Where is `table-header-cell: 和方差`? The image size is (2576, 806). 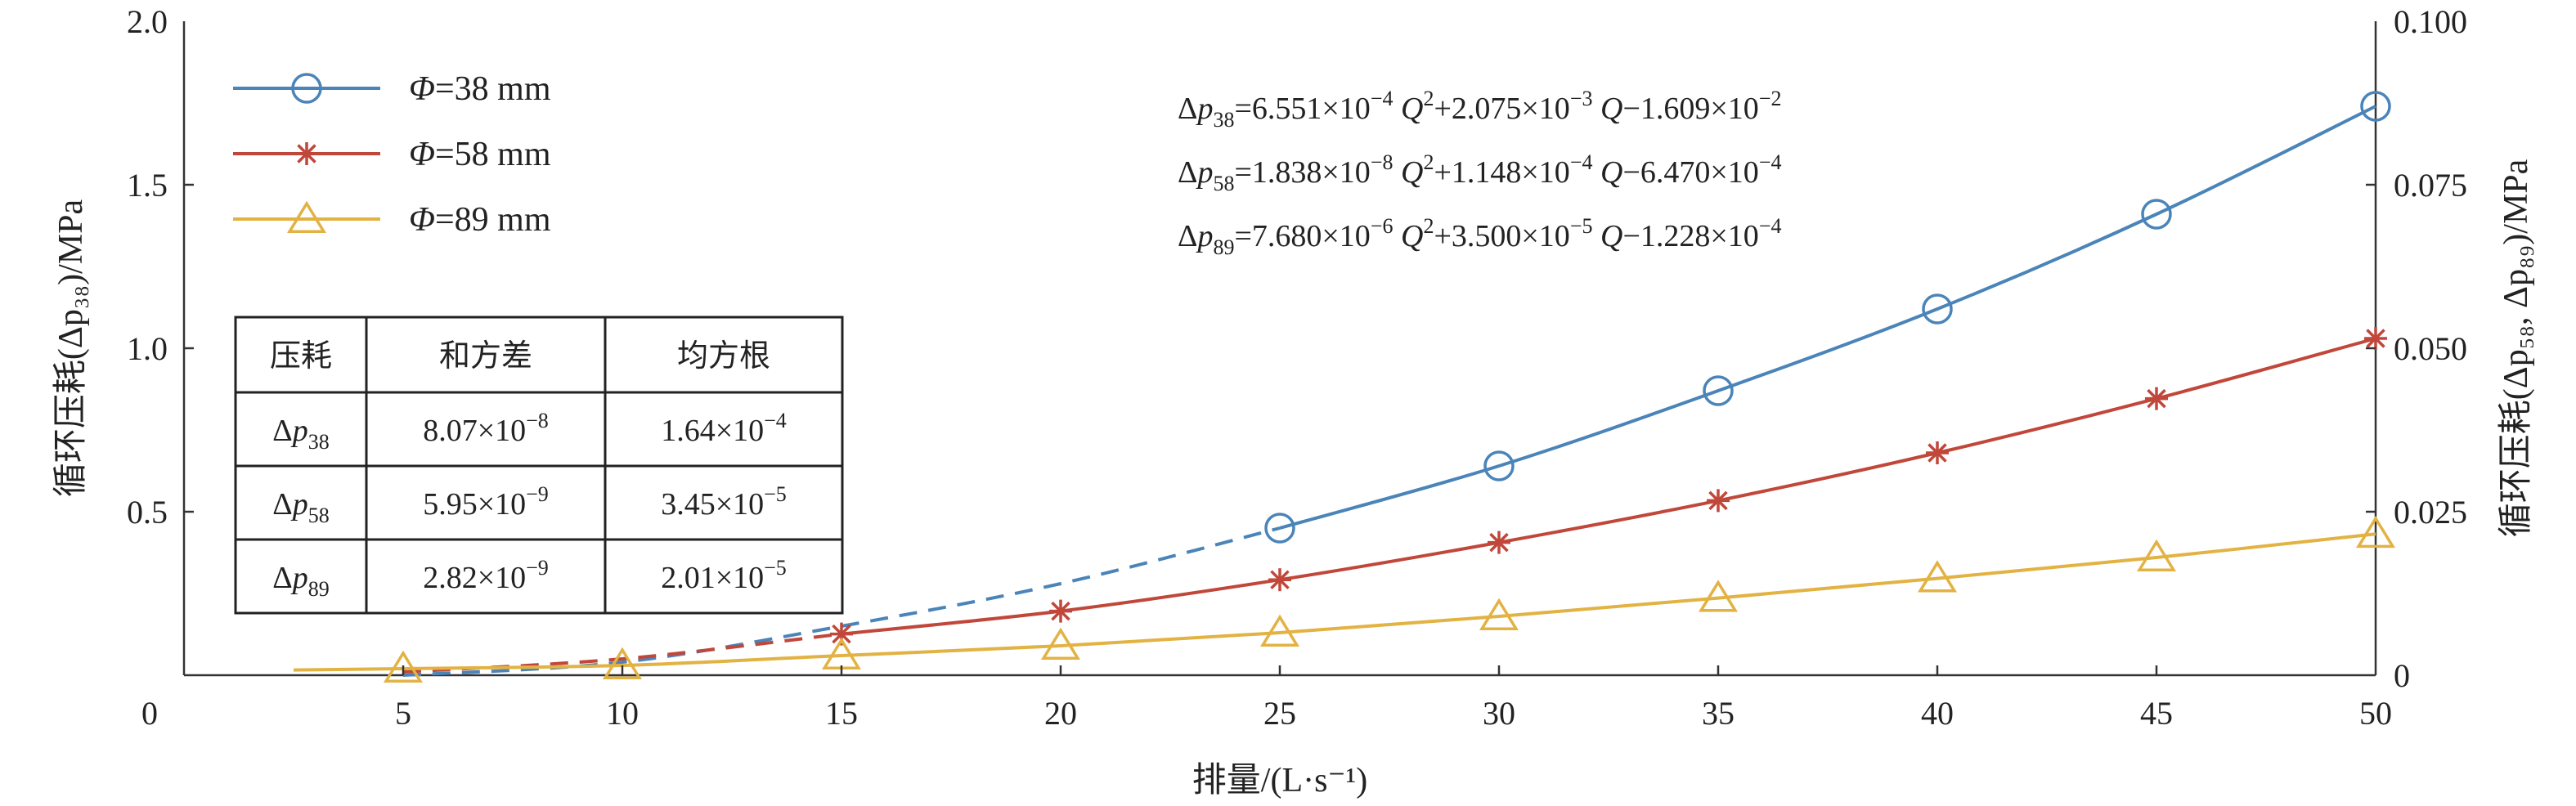 table-header-cell: 和方差 is located at coordinates (485, 356).